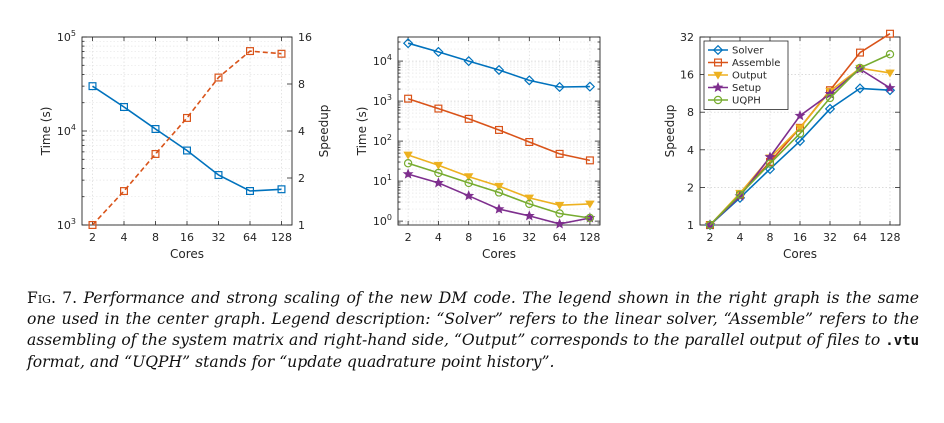  I want to click on y2-tick-label: 4, so click(301, 131).